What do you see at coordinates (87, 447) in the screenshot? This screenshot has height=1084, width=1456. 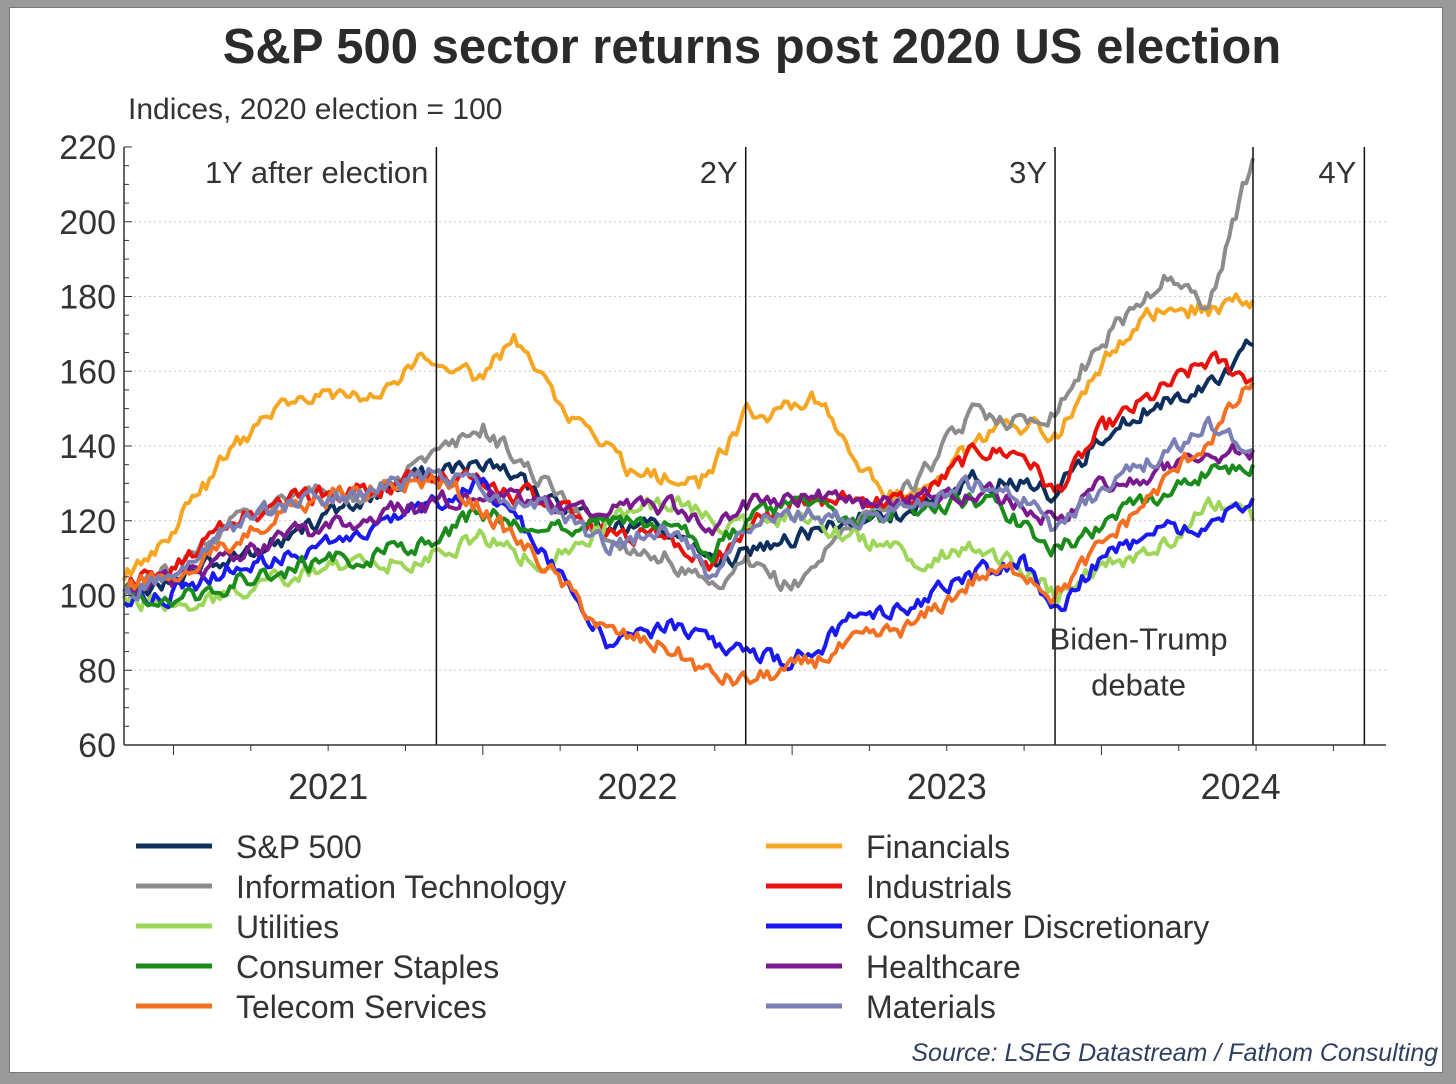 I see `y-tick-label: 140` at bounding box center [87, 447].